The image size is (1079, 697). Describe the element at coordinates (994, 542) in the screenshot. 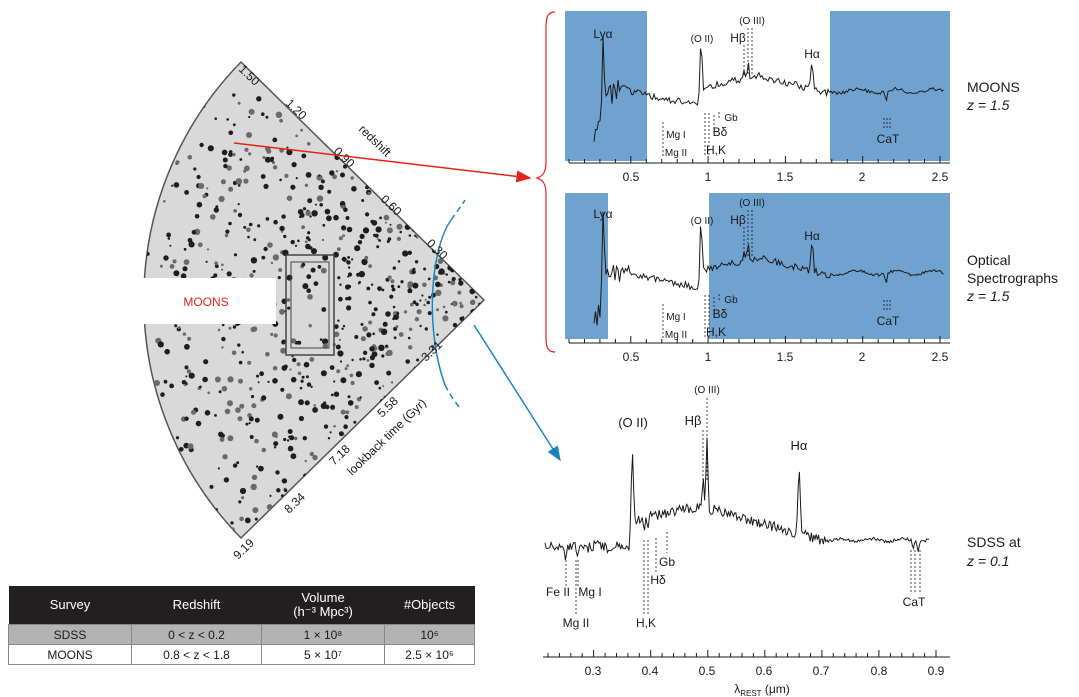

I see `panel-sdss-title: SDSS at` at that location.